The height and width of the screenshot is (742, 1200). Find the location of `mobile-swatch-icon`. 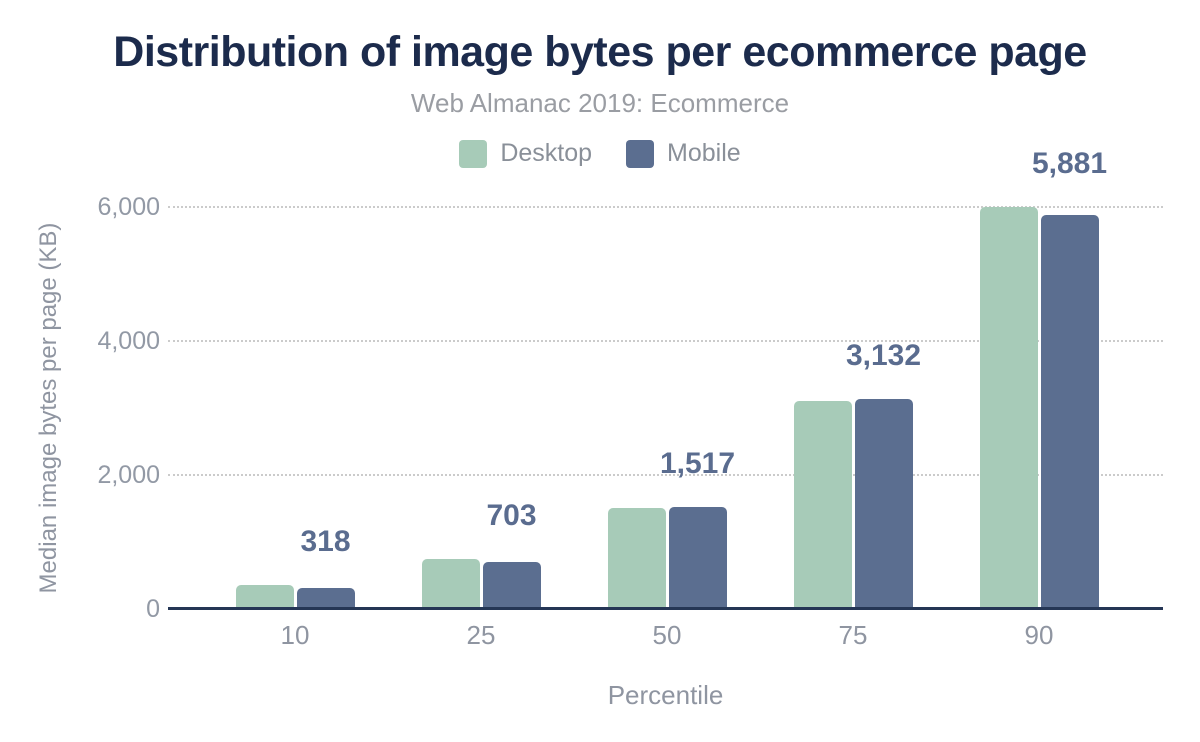

mobile-swatch-icon is located at coordinates (640, 153).